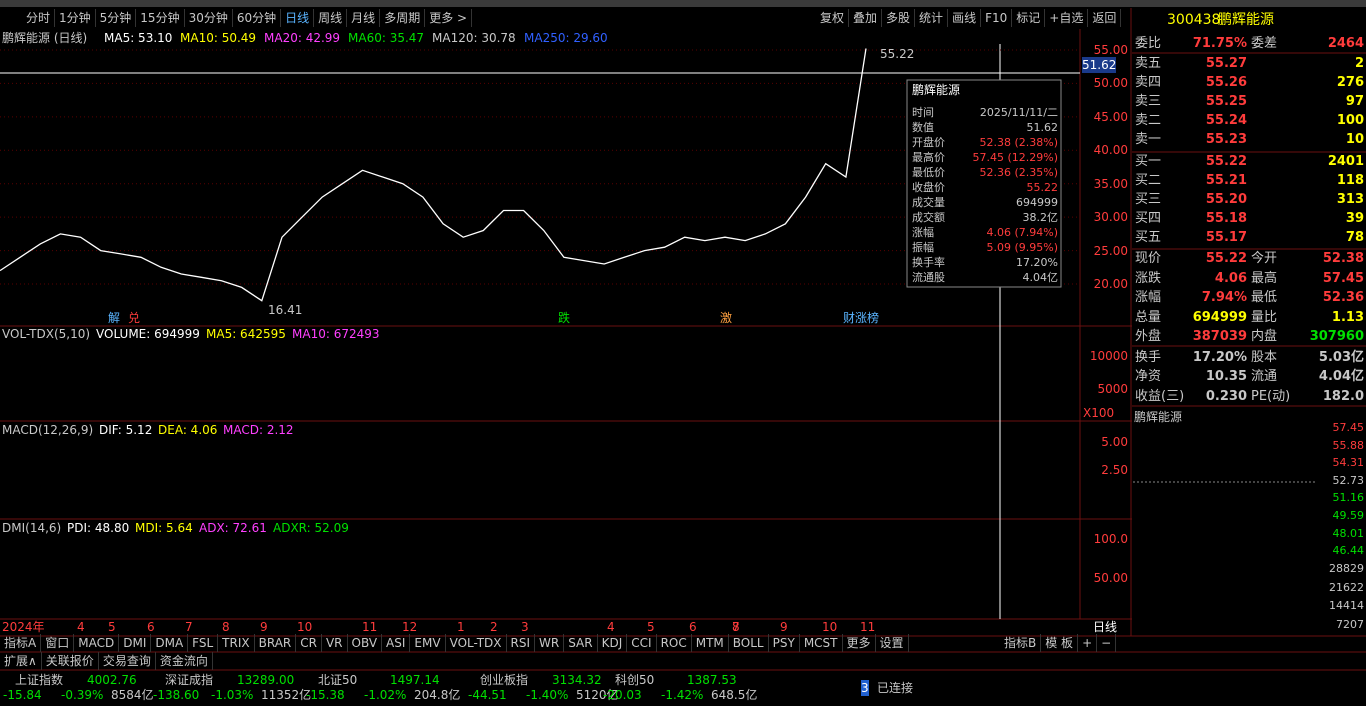 The width and height of the screenshot is (1366, 706). Describe the element at coordinates (396, 643) in the screenshot. I see `indicator-tab: ASI` at that location.